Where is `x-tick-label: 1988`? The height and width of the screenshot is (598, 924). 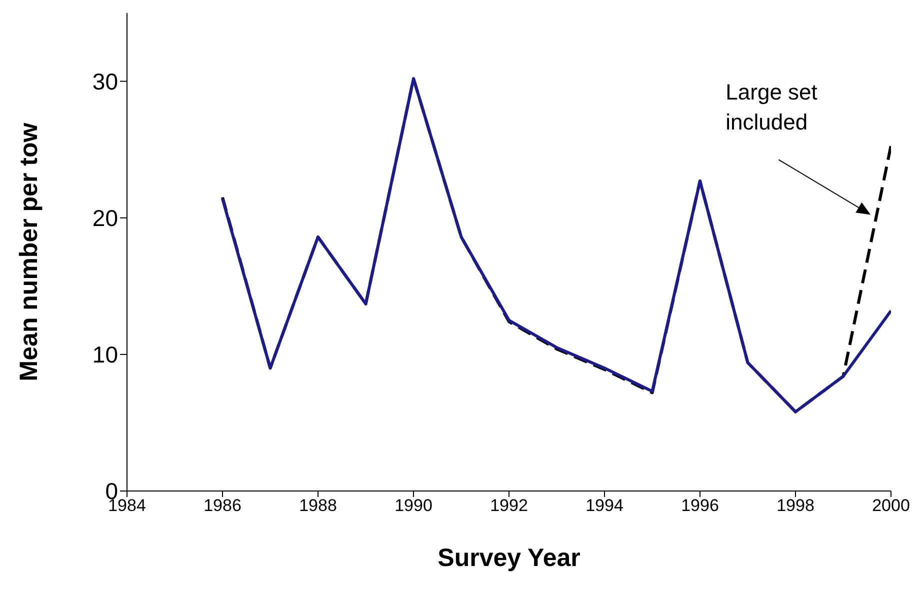 x-tick-label: 1988 is located at coordinates (318, 506).